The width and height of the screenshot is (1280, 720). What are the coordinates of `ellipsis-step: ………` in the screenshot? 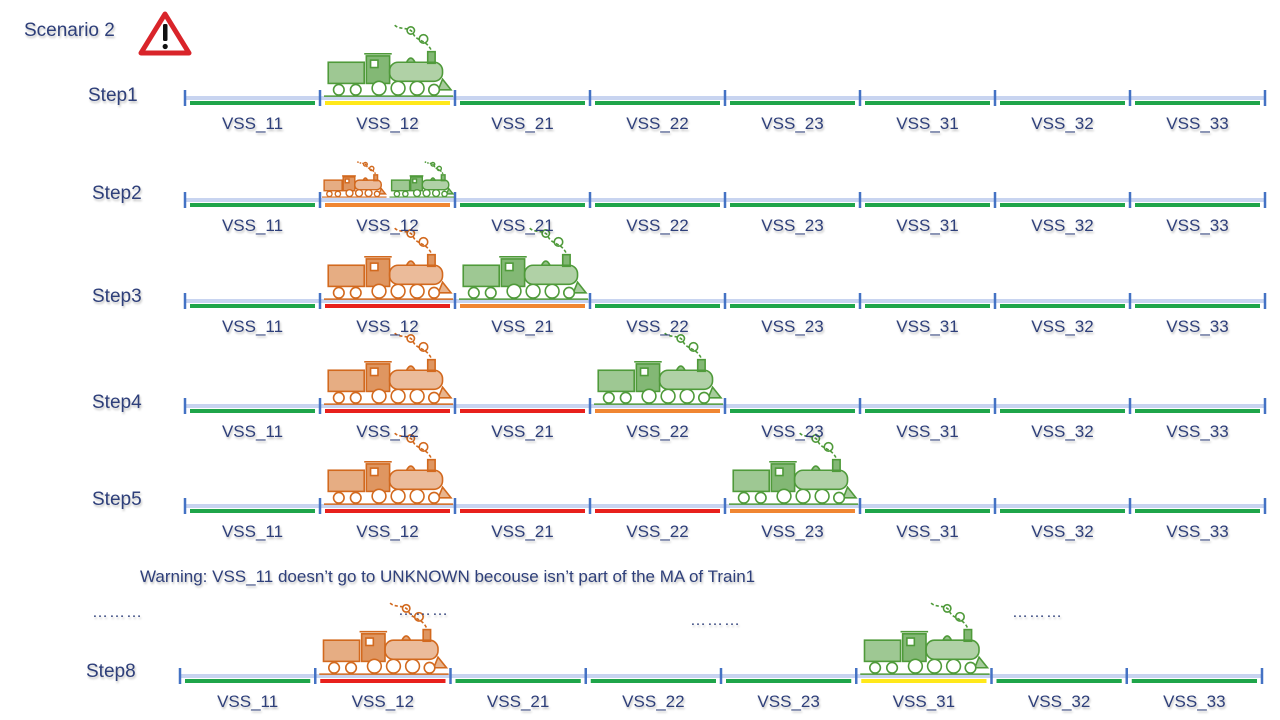 It's located at (117, 612).